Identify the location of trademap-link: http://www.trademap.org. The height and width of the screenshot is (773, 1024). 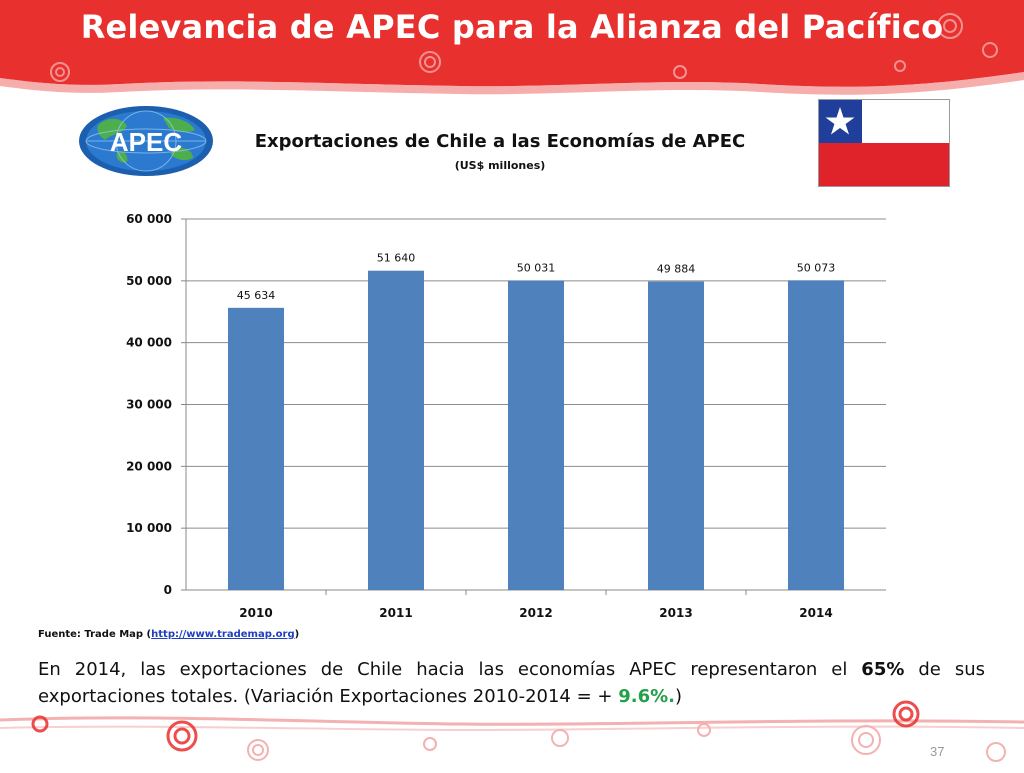
(223, 634).